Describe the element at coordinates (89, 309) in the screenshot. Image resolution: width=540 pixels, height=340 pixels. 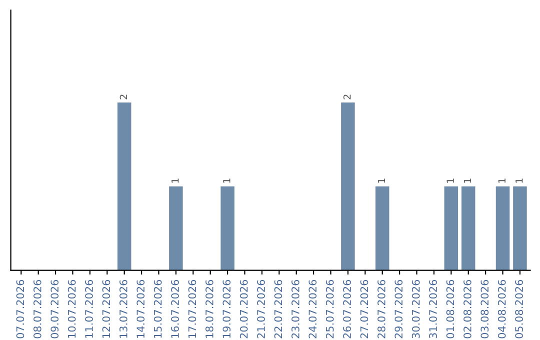
I see `x-tick-label: 11.07.2026` at that location.